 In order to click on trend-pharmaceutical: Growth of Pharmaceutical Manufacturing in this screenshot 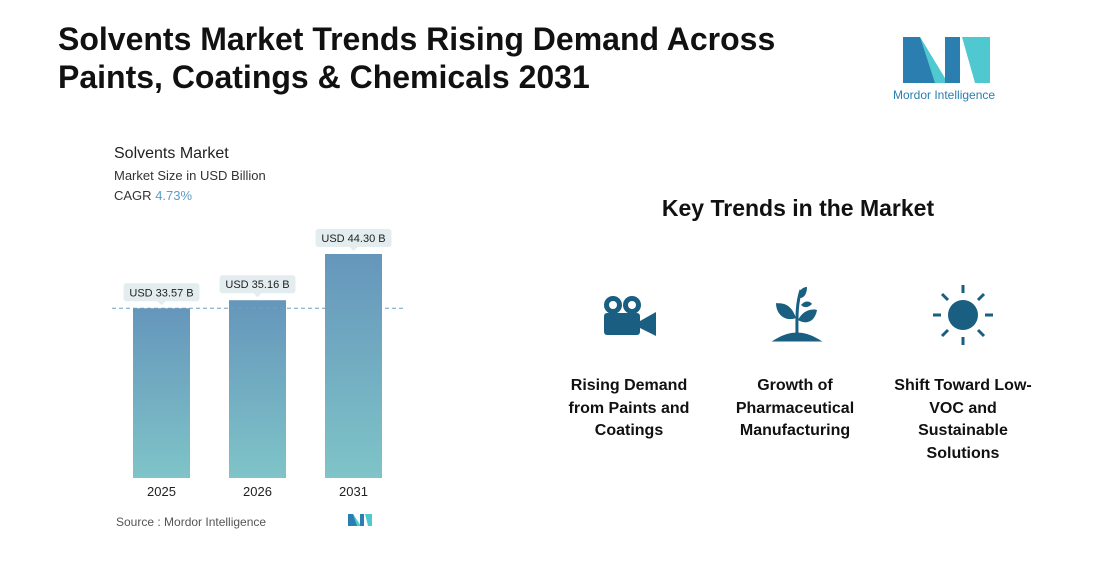, I will do `click(795, 408)`.